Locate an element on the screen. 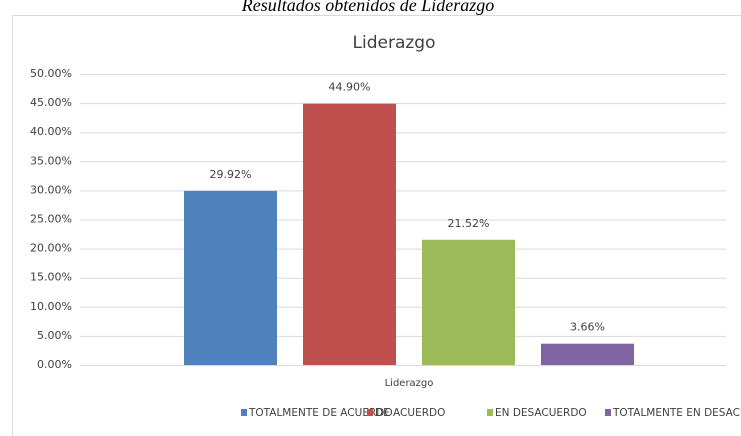  y-tick-label: 25.00% is located at coordinates (51, 219).